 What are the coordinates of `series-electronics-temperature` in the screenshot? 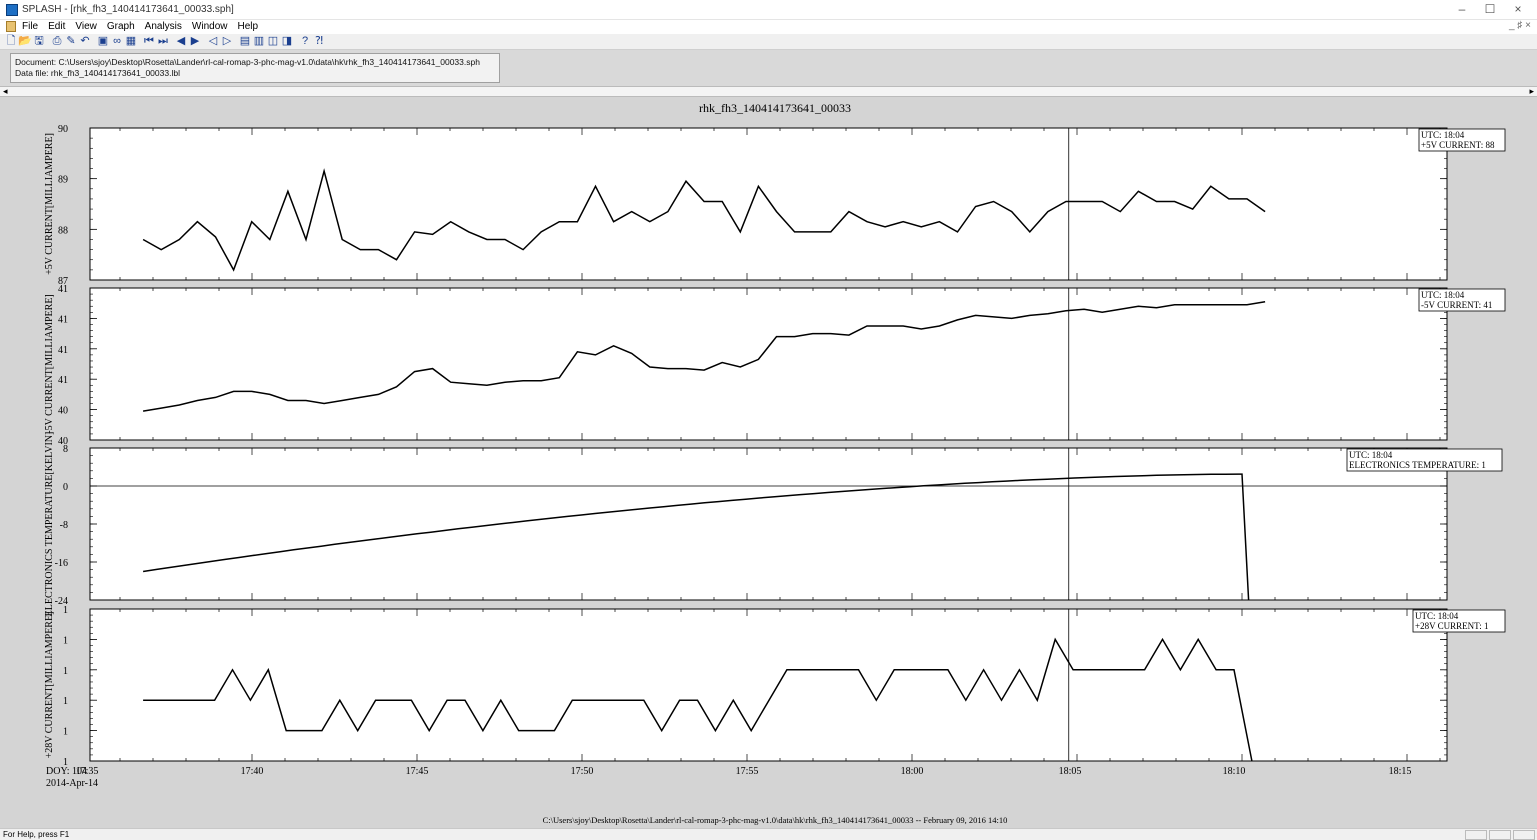 It's located at (696, 537).